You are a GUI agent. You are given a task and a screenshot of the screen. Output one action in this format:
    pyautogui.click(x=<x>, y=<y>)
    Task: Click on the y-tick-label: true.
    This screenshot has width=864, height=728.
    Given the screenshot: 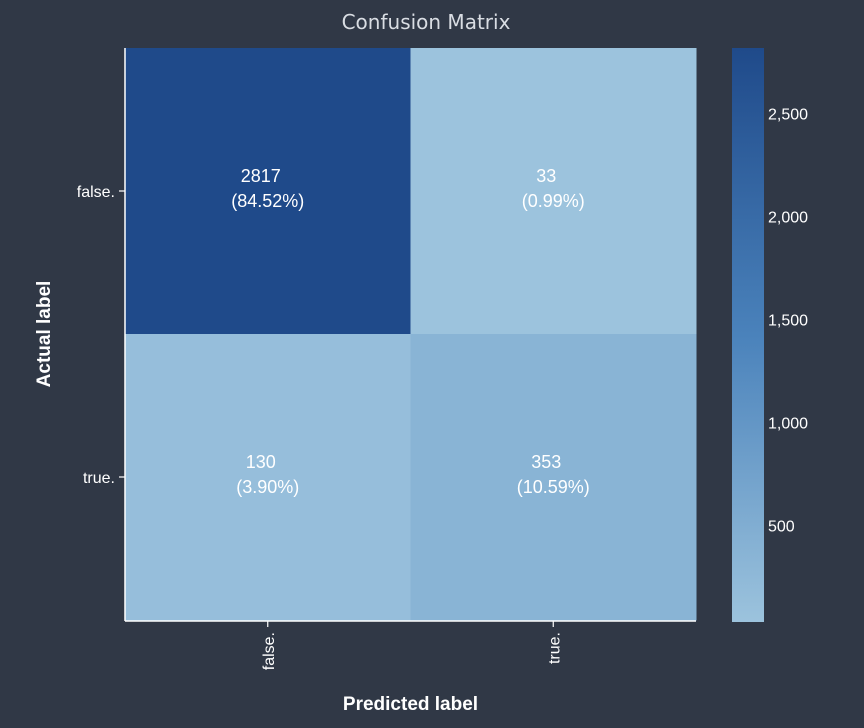 What is the action you would take?
    pyautogui.click(x=99, y=478)
    